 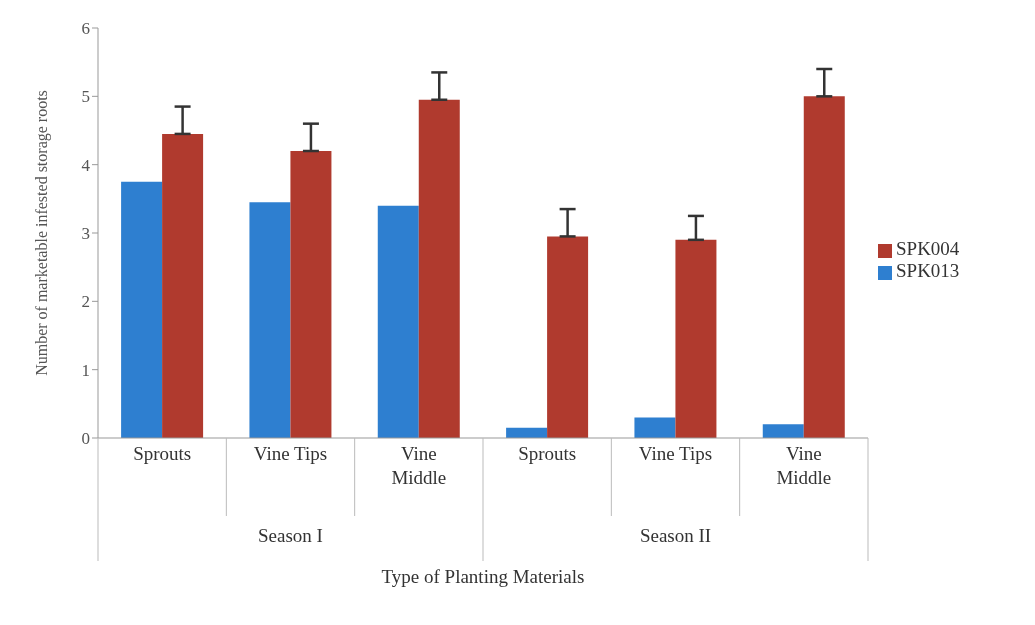 I want to click on y-axis-title: Number of marketable infested storage roots, so click(x=41, y=233).